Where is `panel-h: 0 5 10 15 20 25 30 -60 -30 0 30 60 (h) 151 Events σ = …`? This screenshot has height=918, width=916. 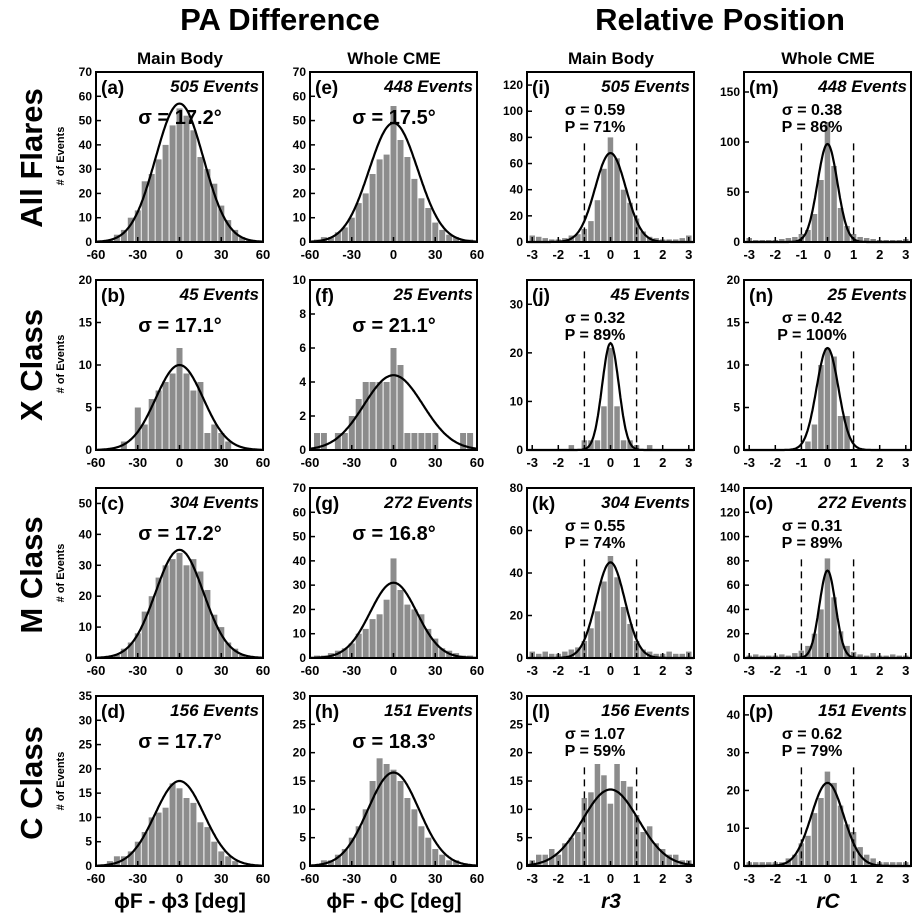
panel-h: 0 5 10 15 20 25 30 -60 -30 0 30 60 (h) 151 Events σ = … is located at coordinates (389, 787).